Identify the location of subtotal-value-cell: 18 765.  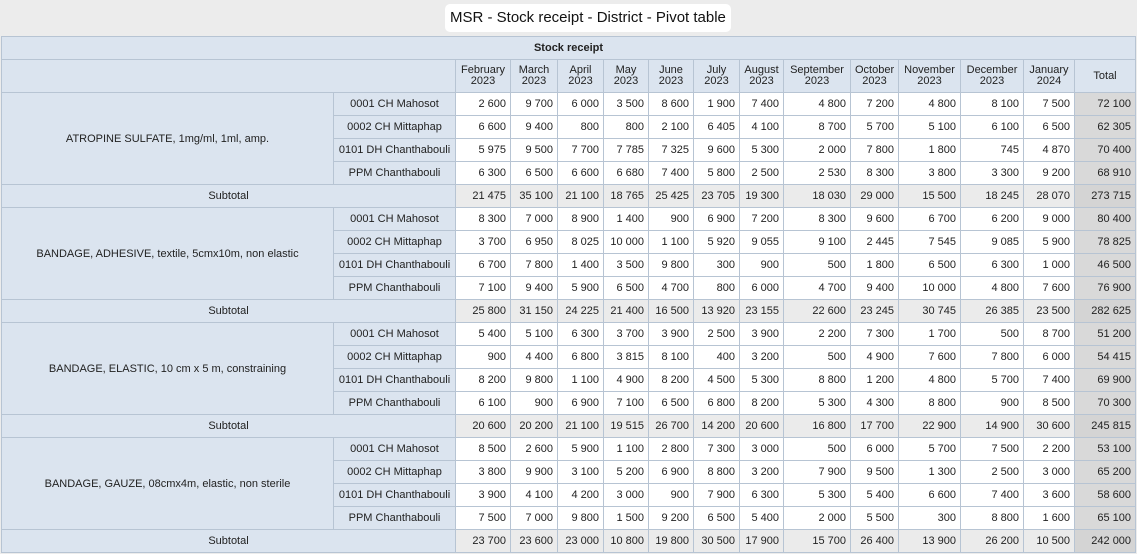
(626, 196).